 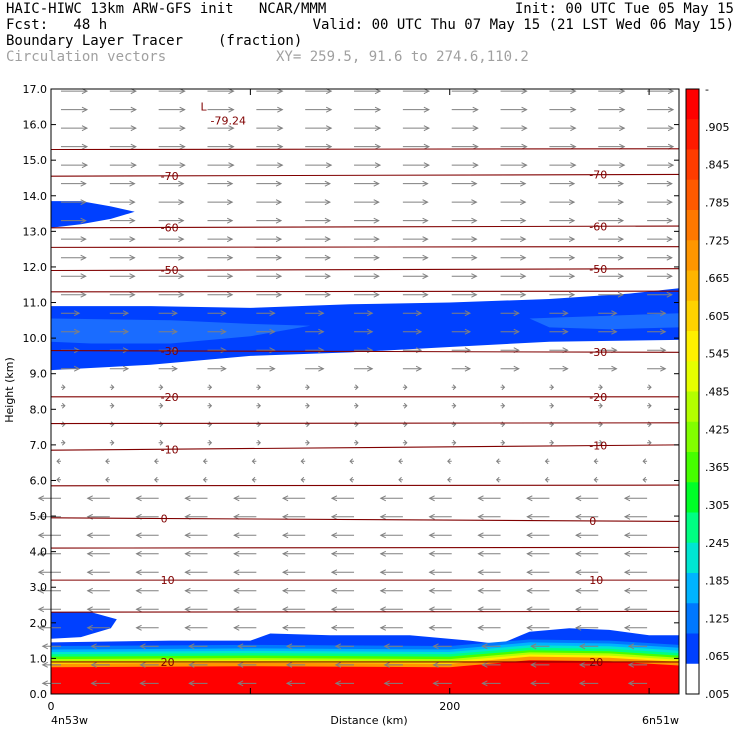 I want to click on contour-label: -10, so click(x=170, y=449).